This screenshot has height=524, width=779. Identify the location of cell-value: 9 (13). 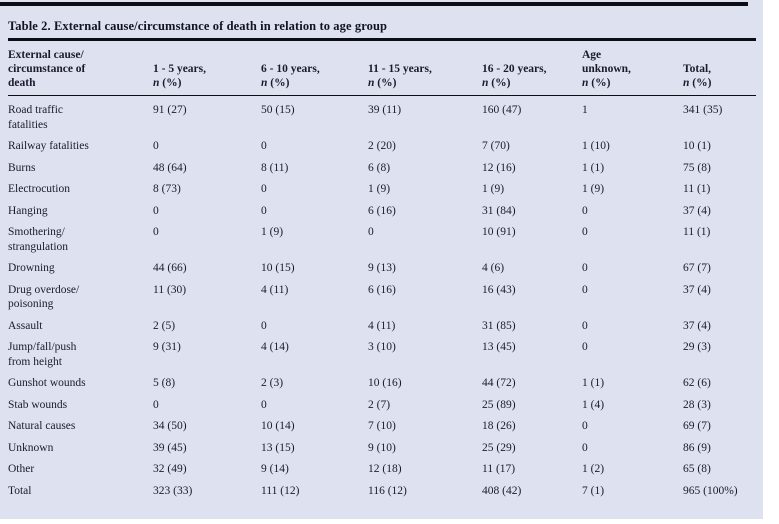
(382, 268).